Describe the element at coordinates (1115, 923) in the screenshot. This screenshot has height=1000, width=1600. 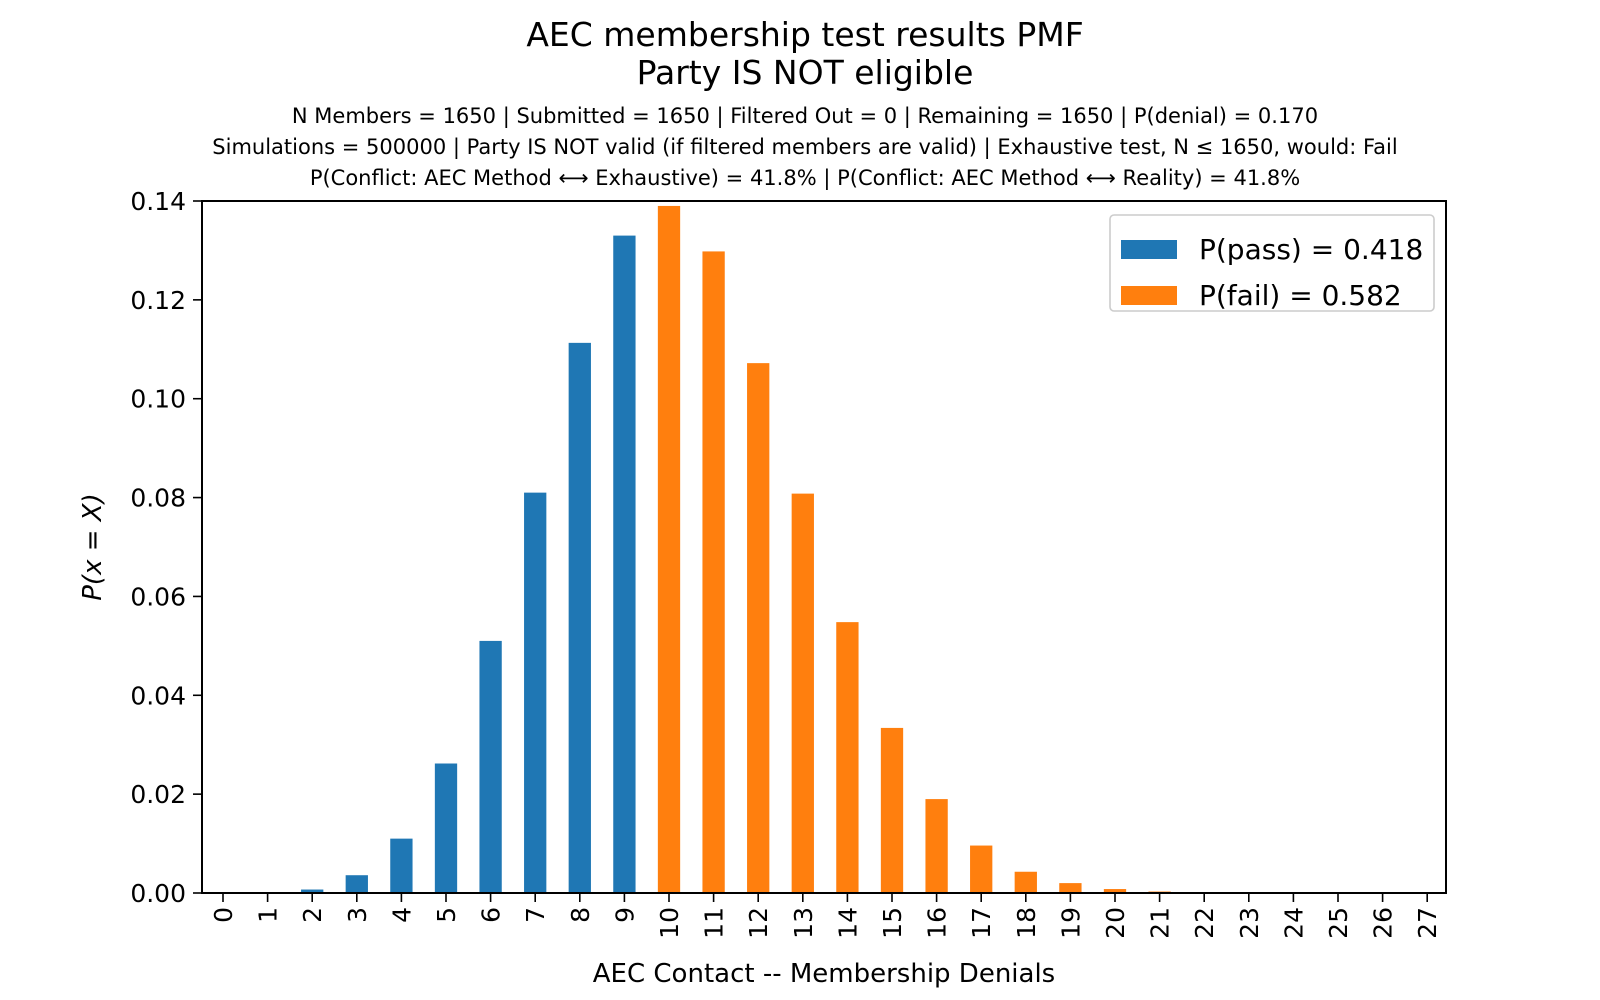
I see `x-tick-label: 20` at that location.